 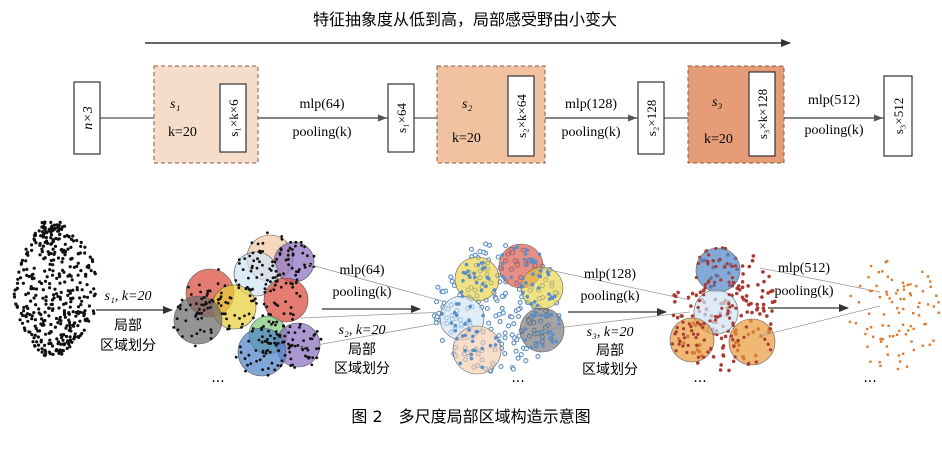 I want to click on local-region, so click(x=752, y=342).